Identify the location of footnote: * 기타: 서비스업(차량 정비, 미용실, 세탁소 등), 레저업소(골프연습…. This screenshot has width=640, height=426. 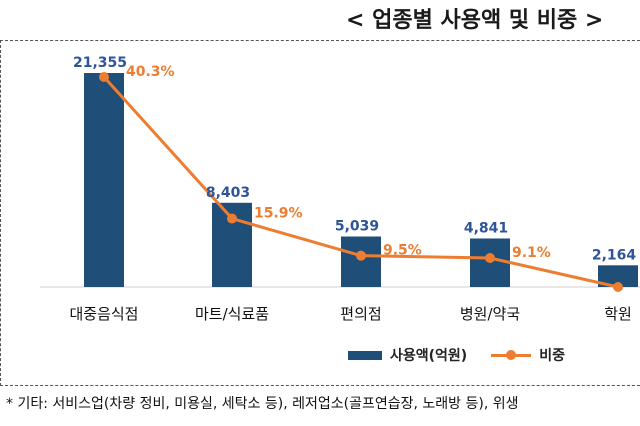
(262, 404).